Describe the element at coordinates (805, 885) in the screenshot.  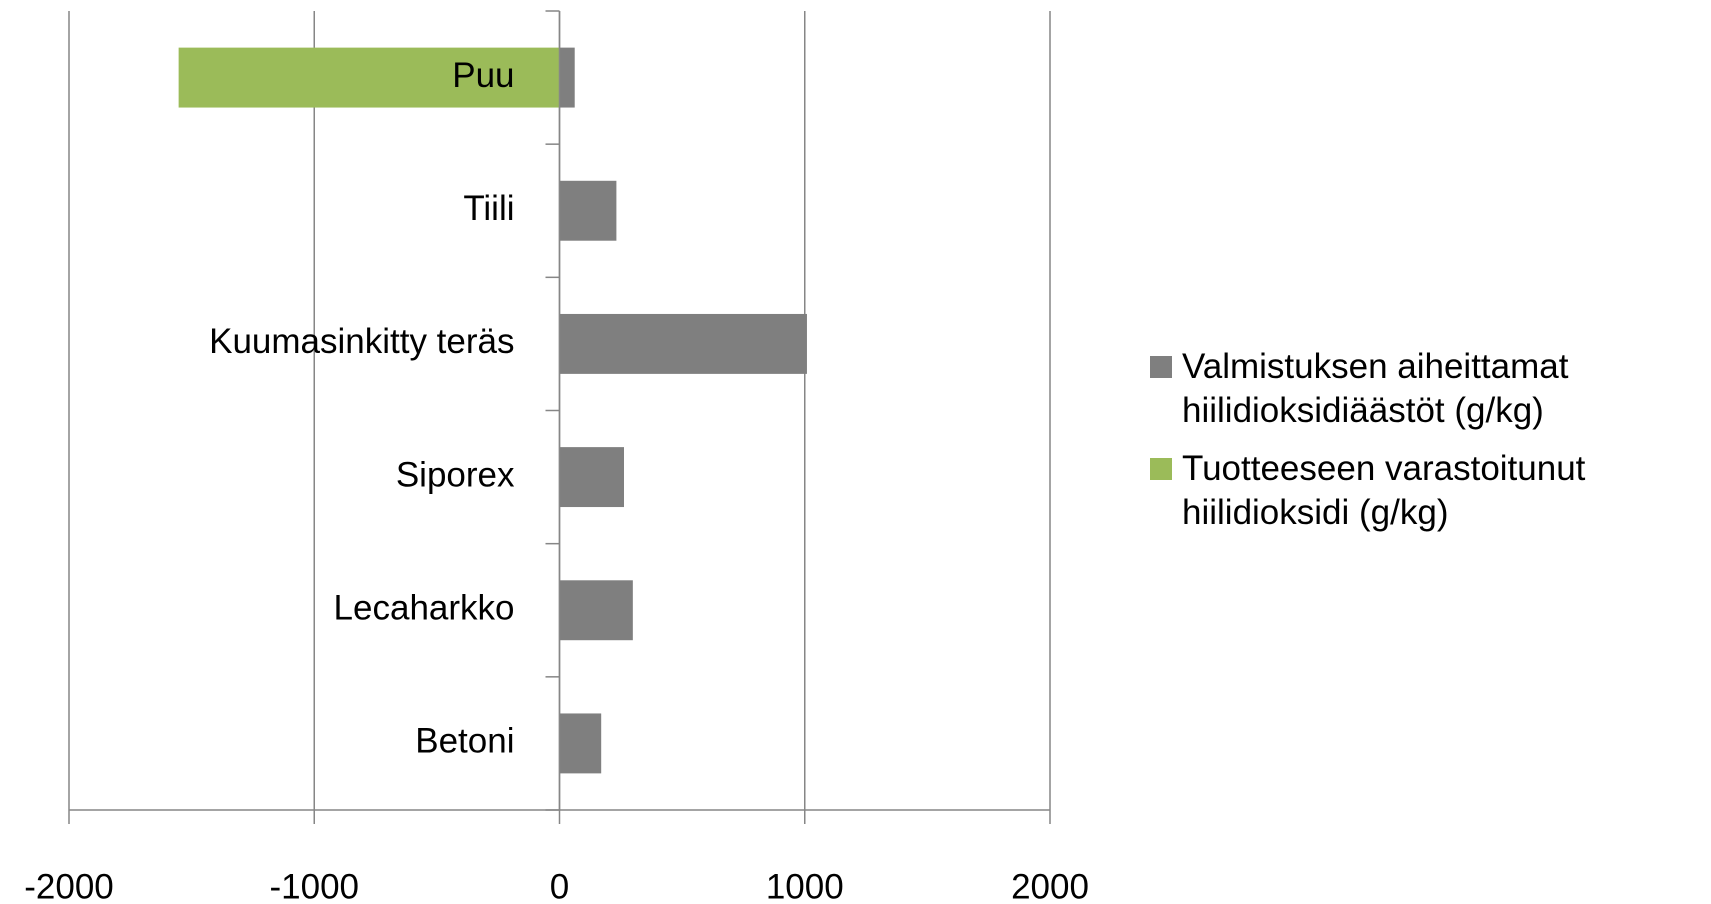
I see `x-tick-label: 1000` at that location.